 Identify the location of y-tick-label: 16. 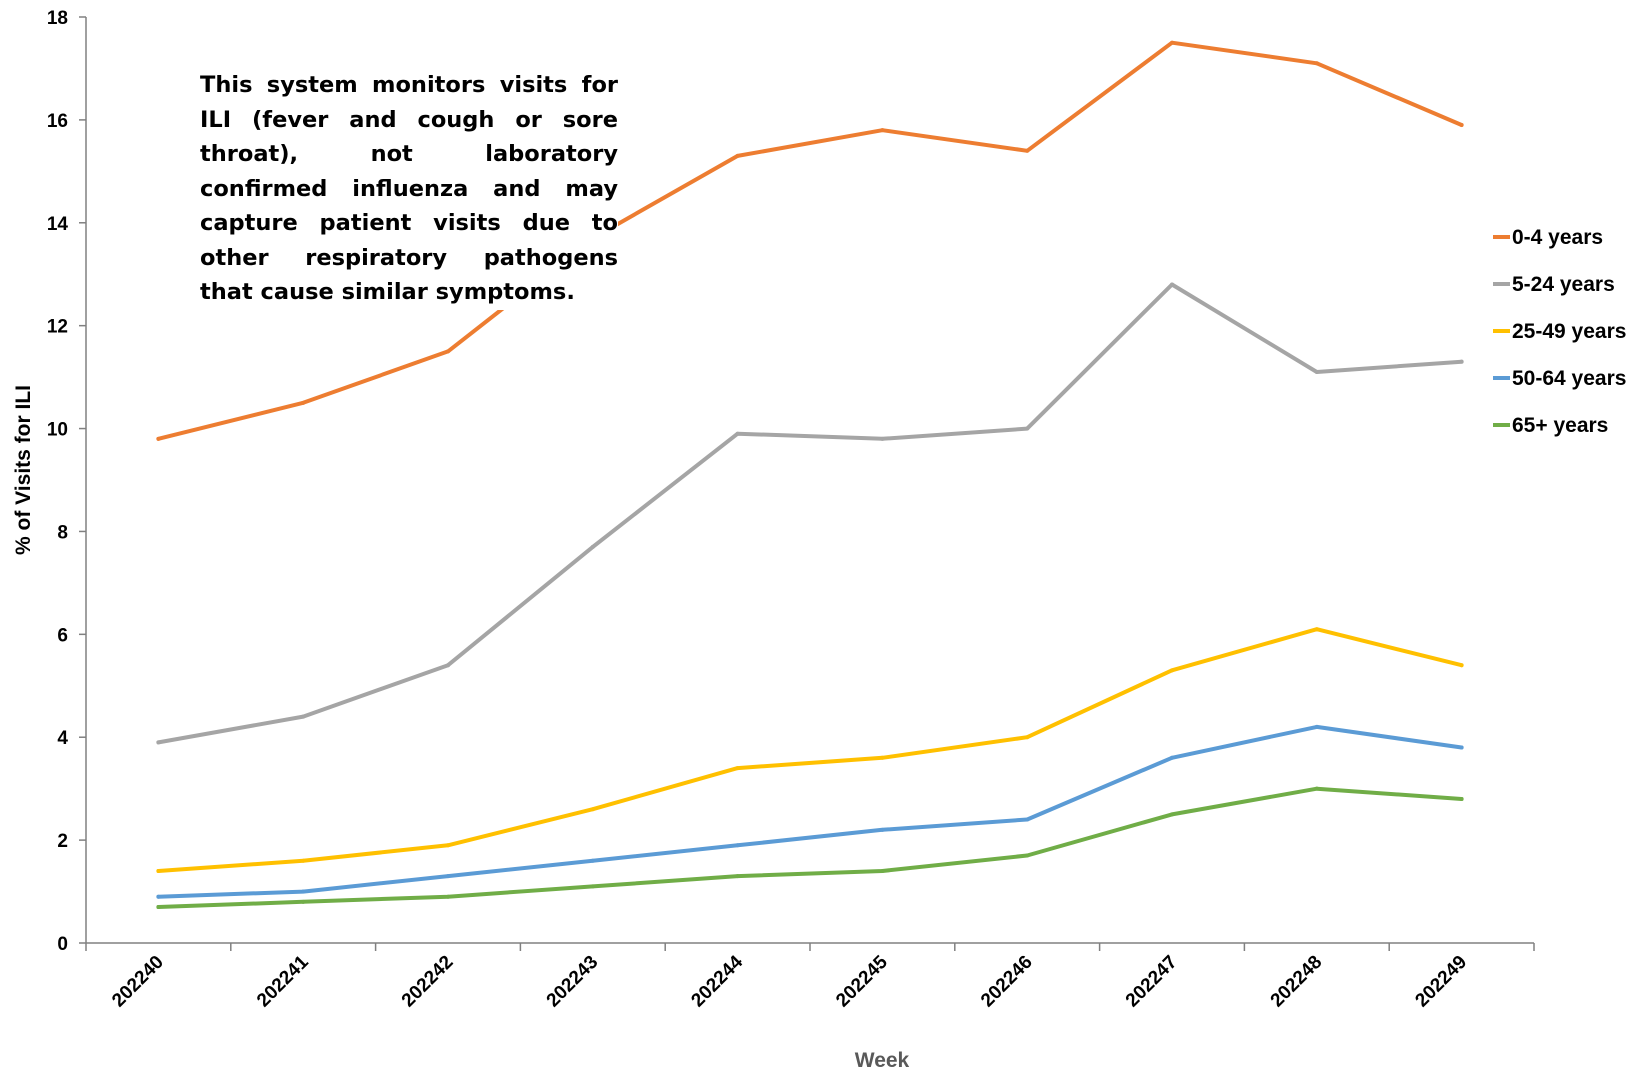
(57, 121).